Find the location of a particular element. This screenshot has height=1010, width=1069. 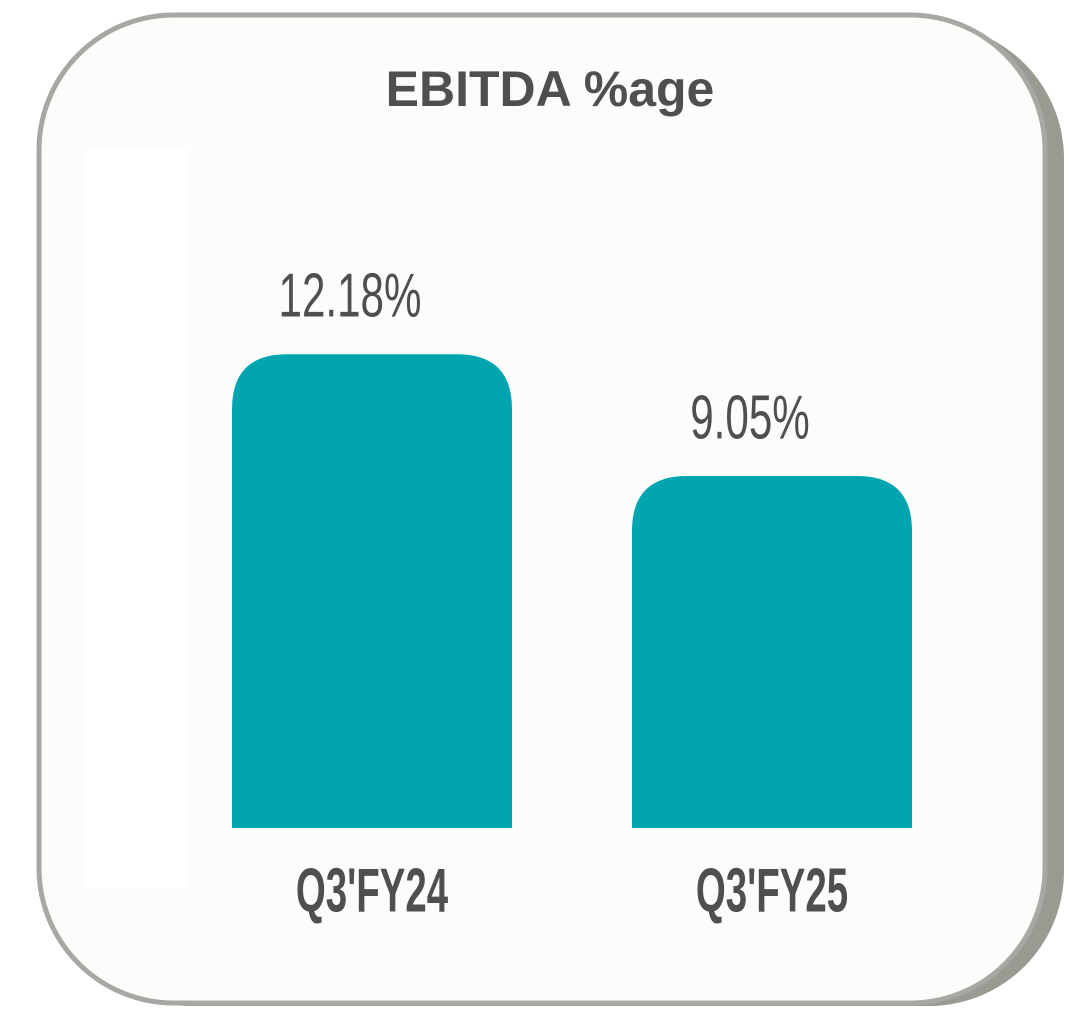

x-tick-label: Q3'FY25 is located at coordinates (772, 890).